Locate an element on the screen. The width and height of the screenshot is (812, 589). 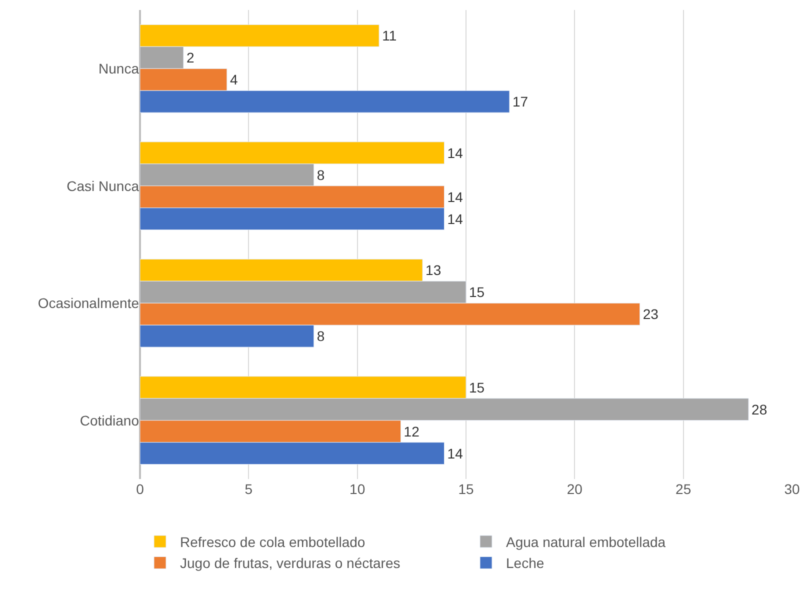
x-tick-label: 15 is located at coordinates (466, 489).